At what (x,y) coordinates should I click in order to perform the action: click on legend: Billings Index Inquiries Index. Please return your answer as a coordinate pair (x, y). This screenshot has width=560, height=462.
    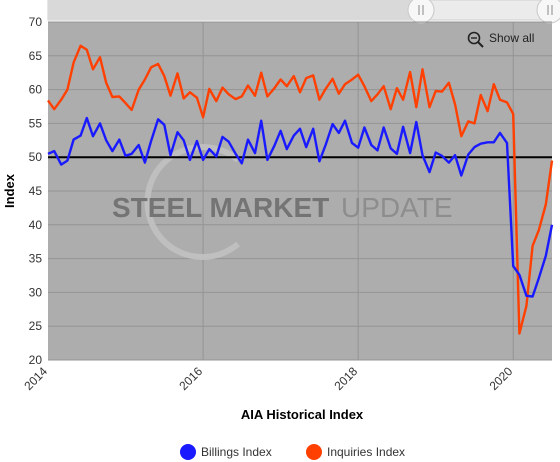
    Looking at the image, I should click on (292, 452).